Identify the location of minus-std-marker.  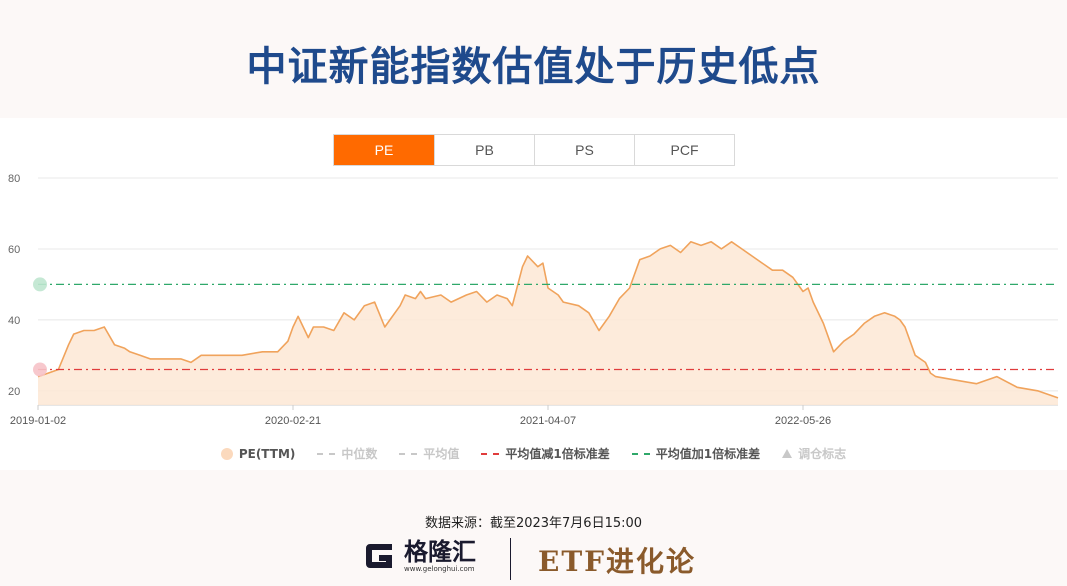
(40, 369).